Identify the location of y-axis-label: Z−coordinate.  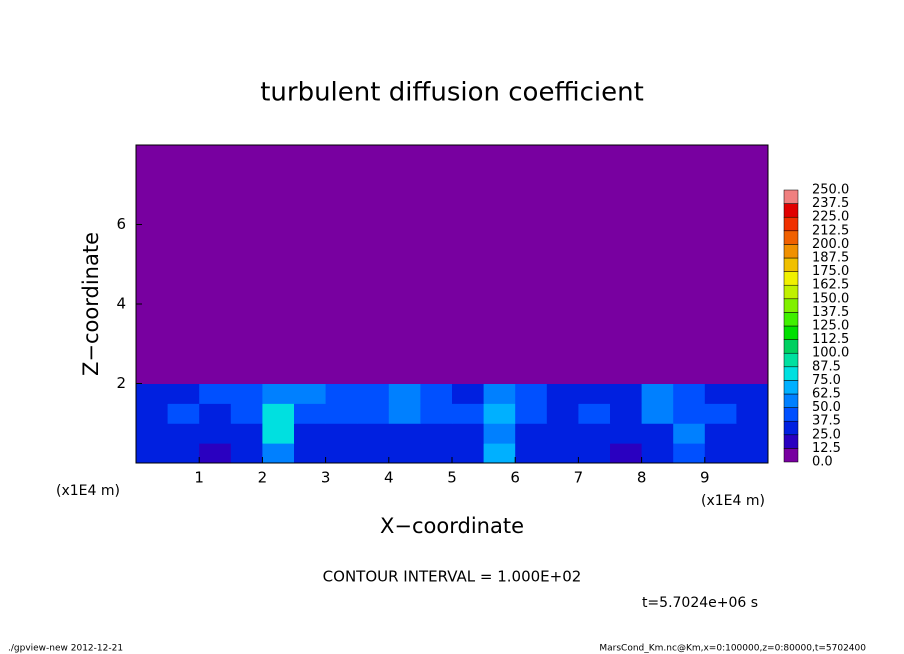
(91, 304).